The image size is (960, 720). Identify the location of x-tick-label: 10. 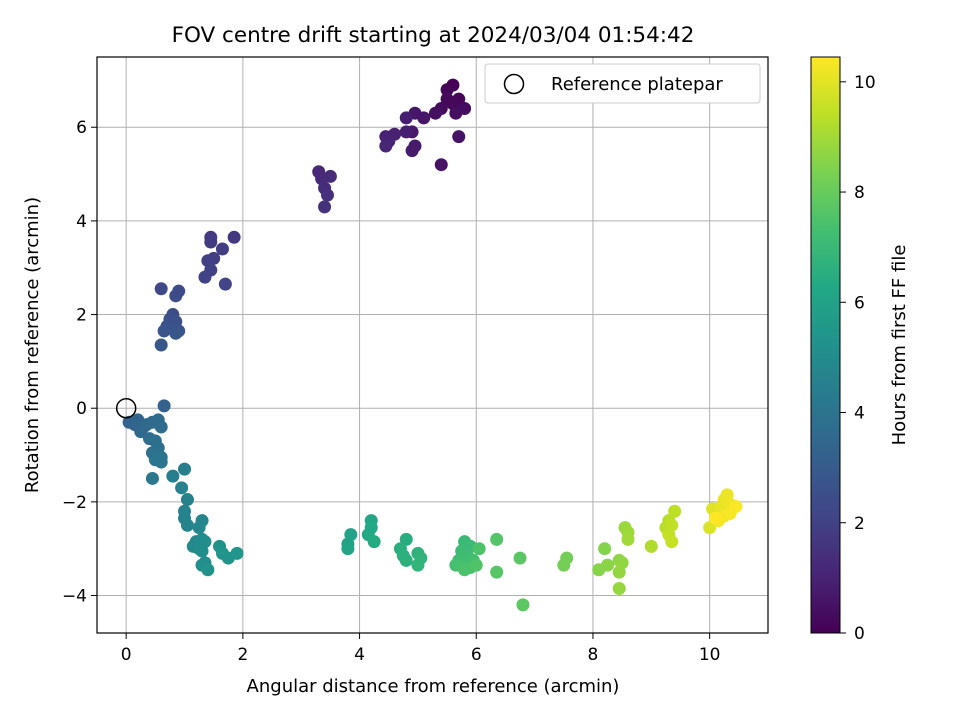
(710, 655).